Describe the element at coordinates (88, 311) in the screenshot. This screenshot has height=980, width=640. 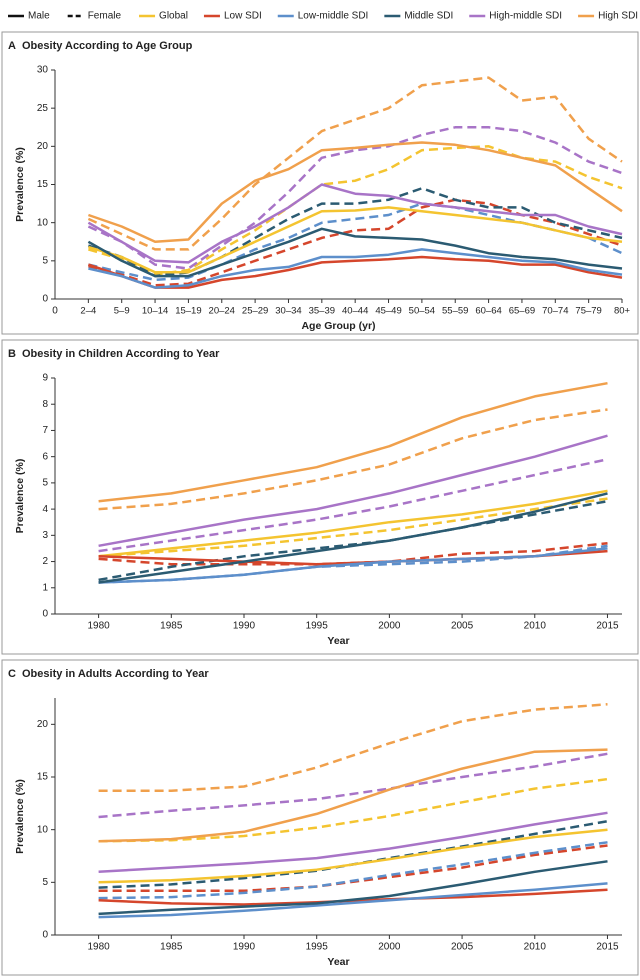
I see `x-tick-label: 2–4` at that location.